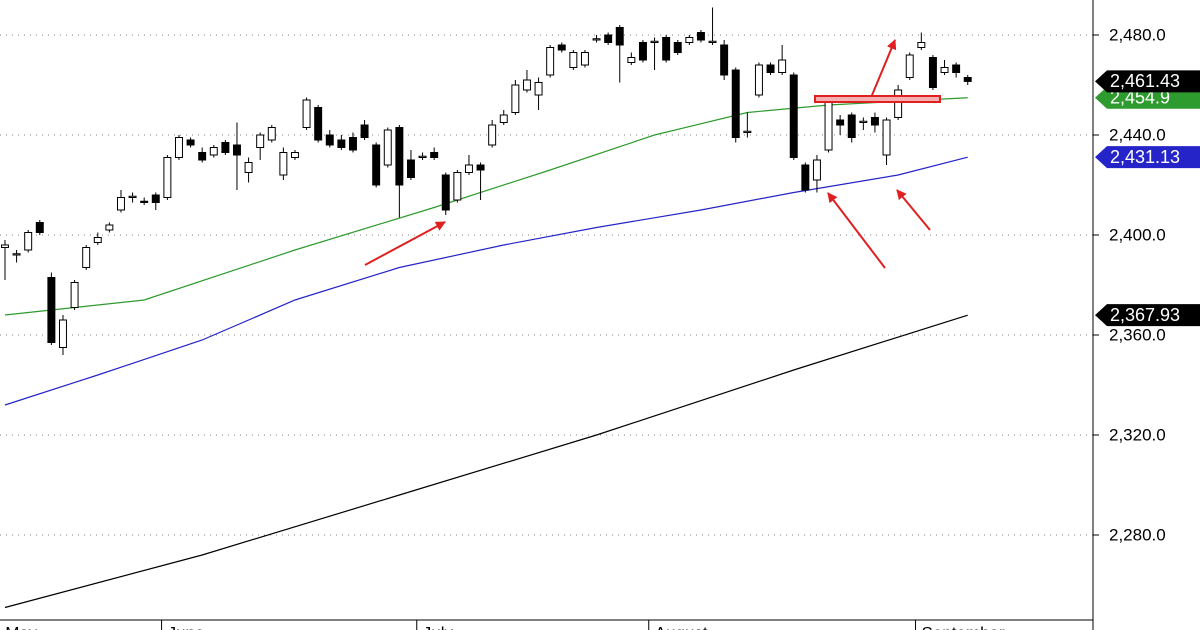 This screenshot has height=630, width=1200. Describe the element at coordinates (438, 626) in the screenshot. I see `x-tick-label: July` at that location.